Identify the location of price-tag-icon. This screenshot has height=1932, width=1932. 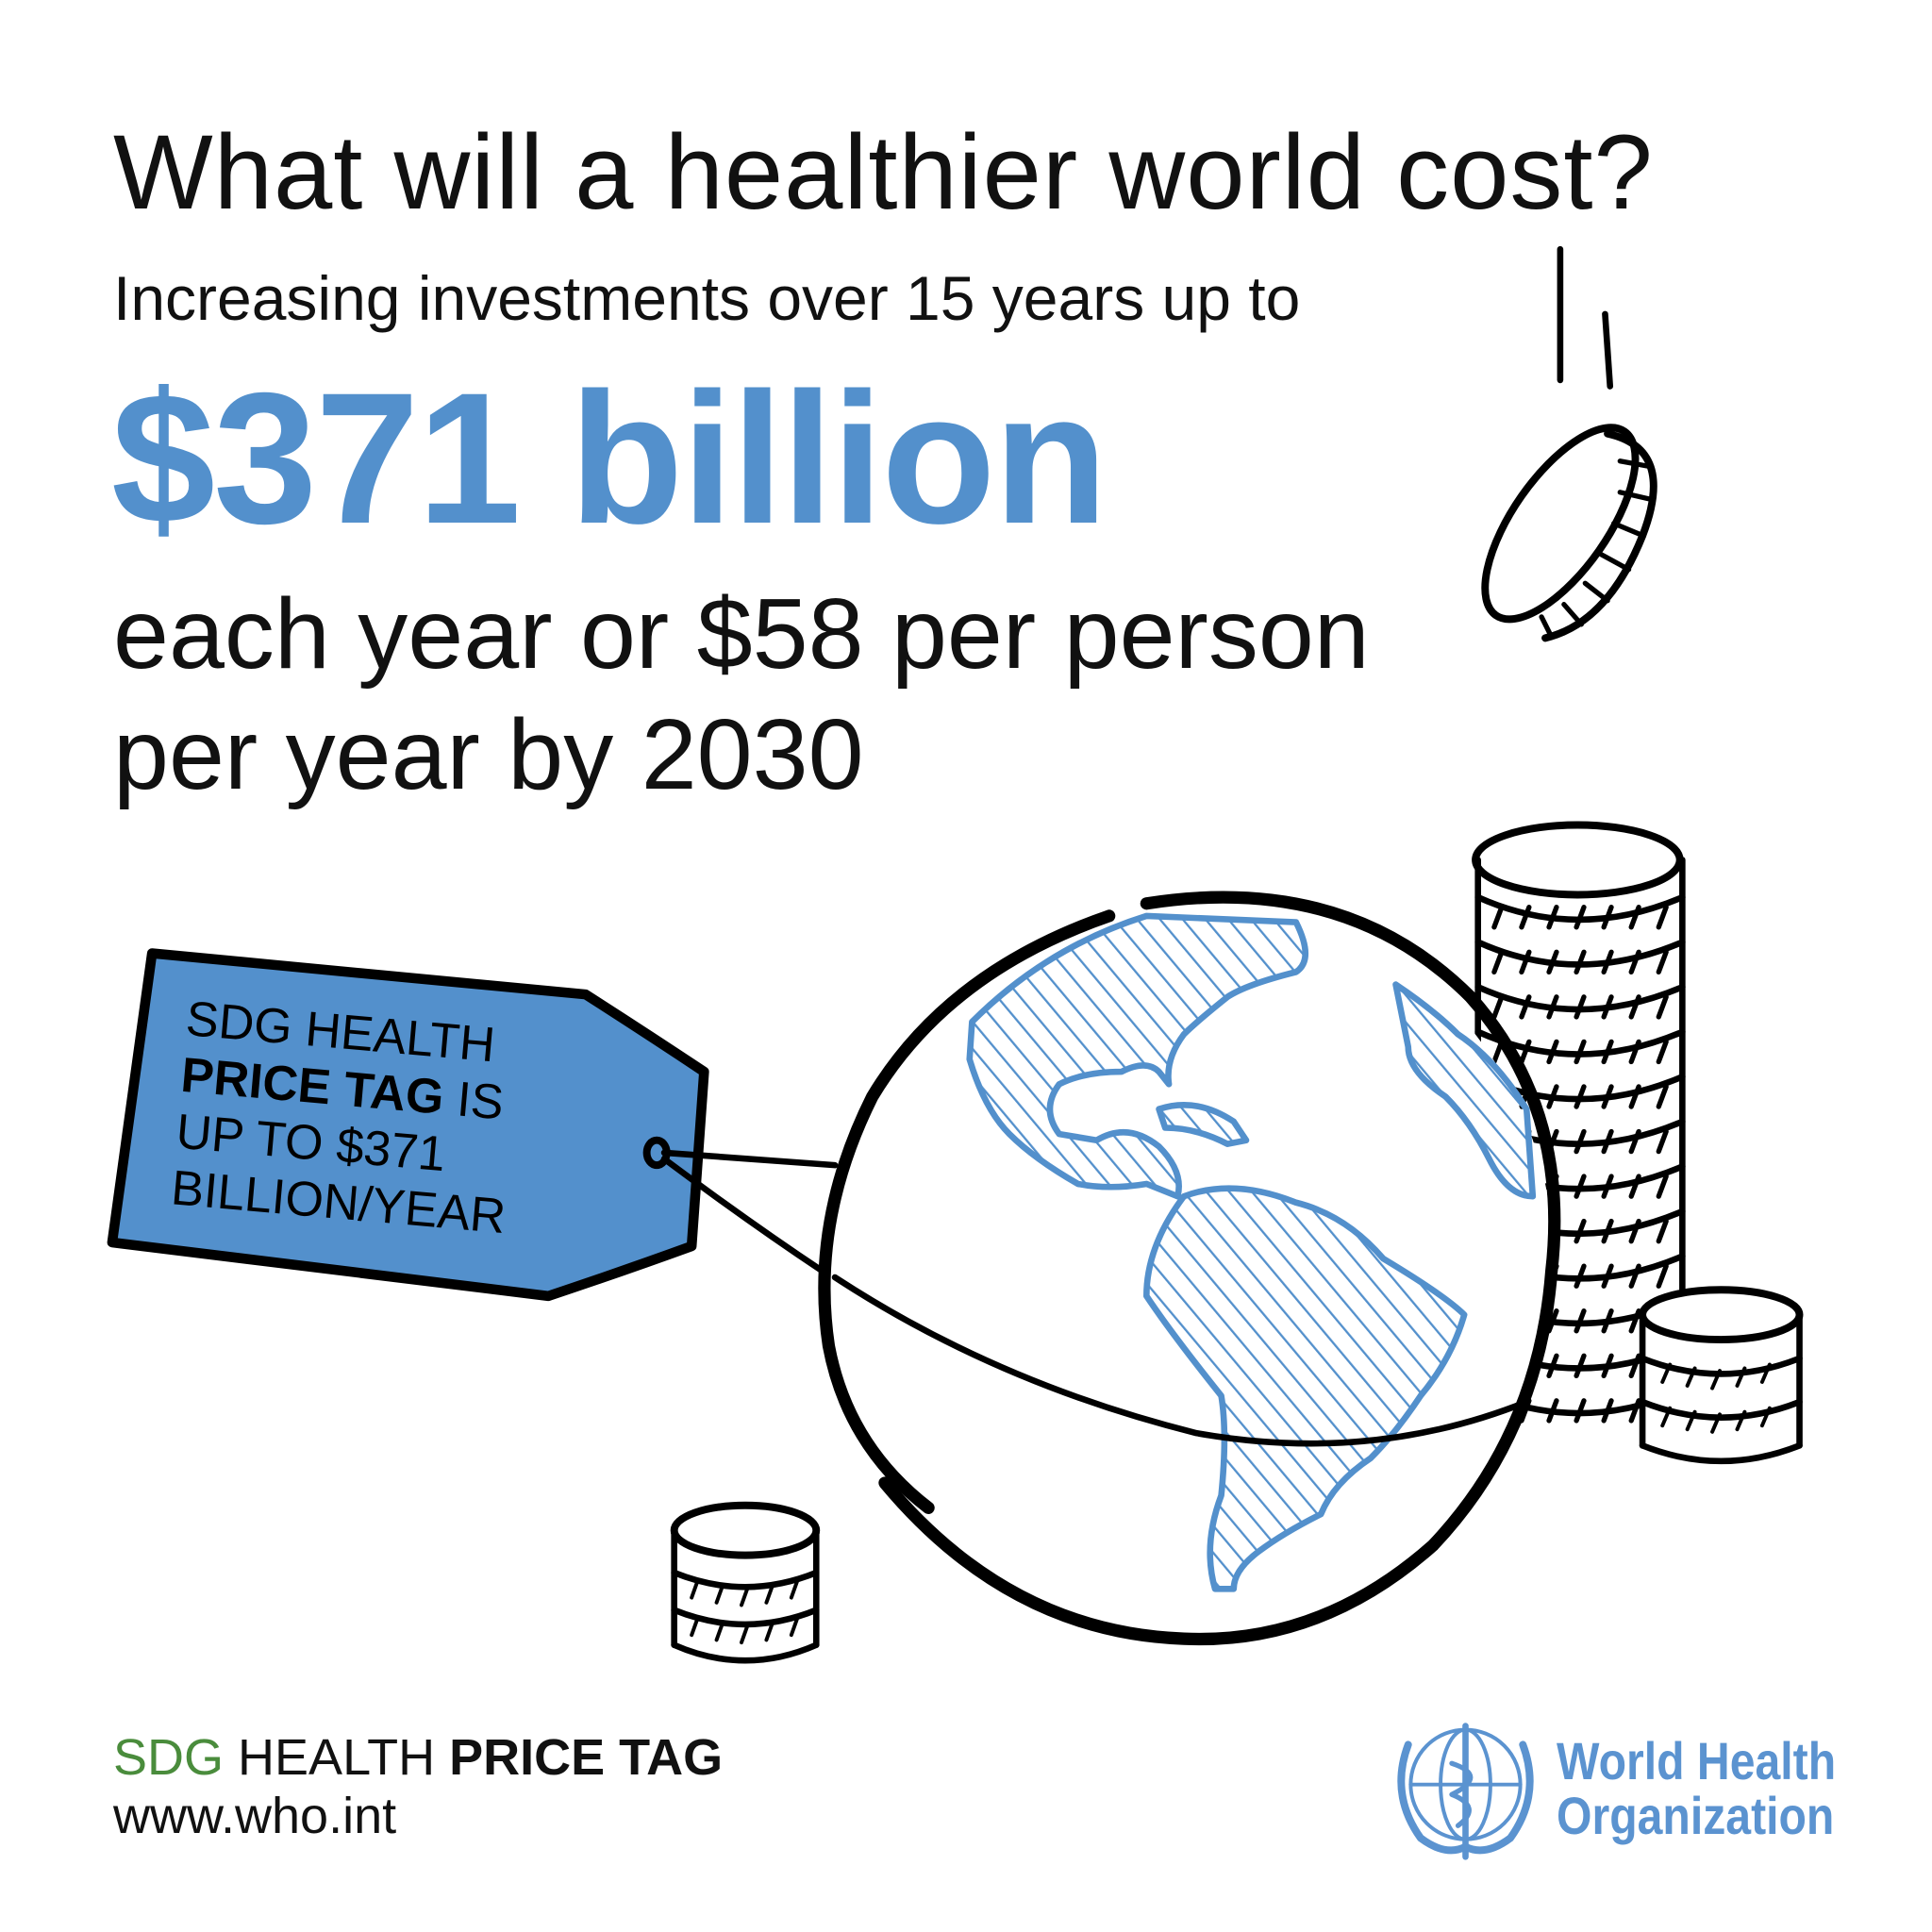
(473, 1125).